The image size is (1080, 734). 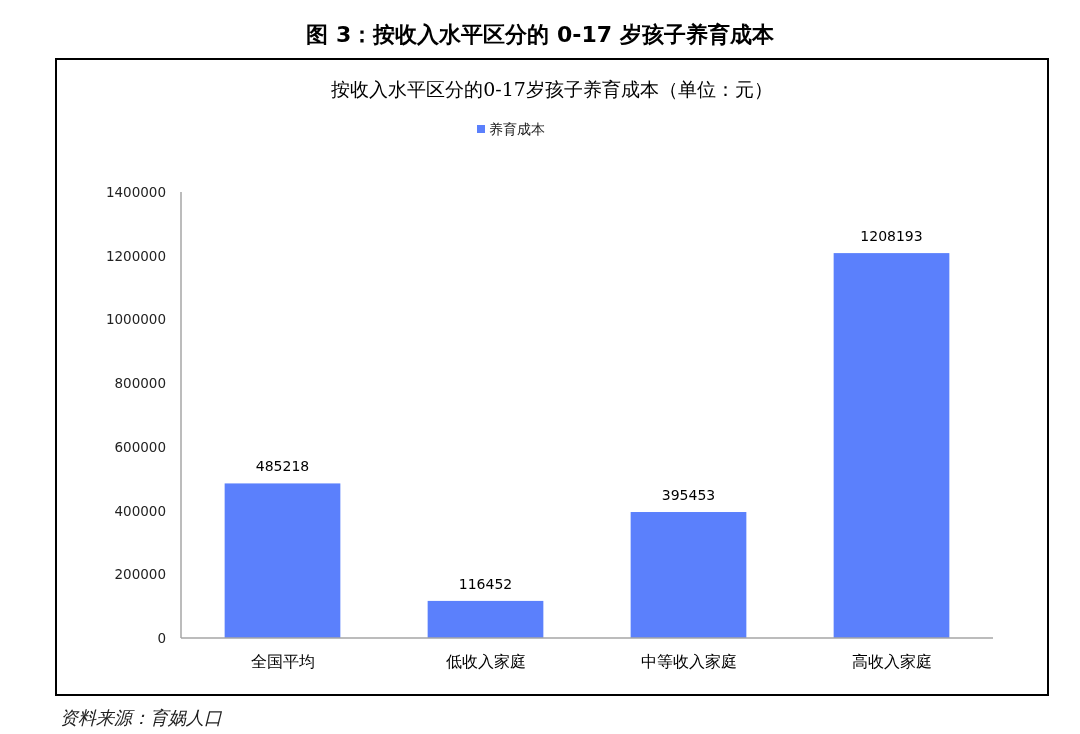 I want to click on data-label: 485218, so click(x=282, y=466).